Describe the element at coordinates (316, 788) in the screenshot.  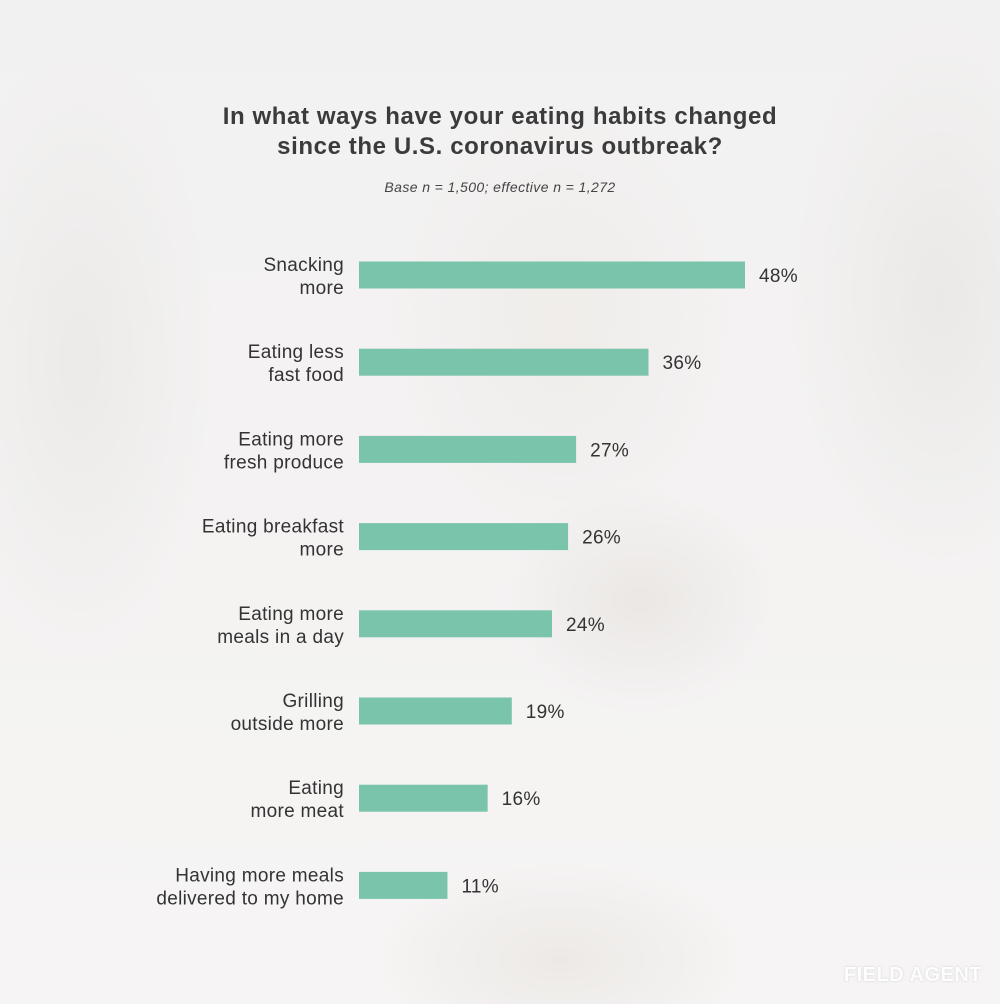
I see `category-label-line: Eating` at that location.